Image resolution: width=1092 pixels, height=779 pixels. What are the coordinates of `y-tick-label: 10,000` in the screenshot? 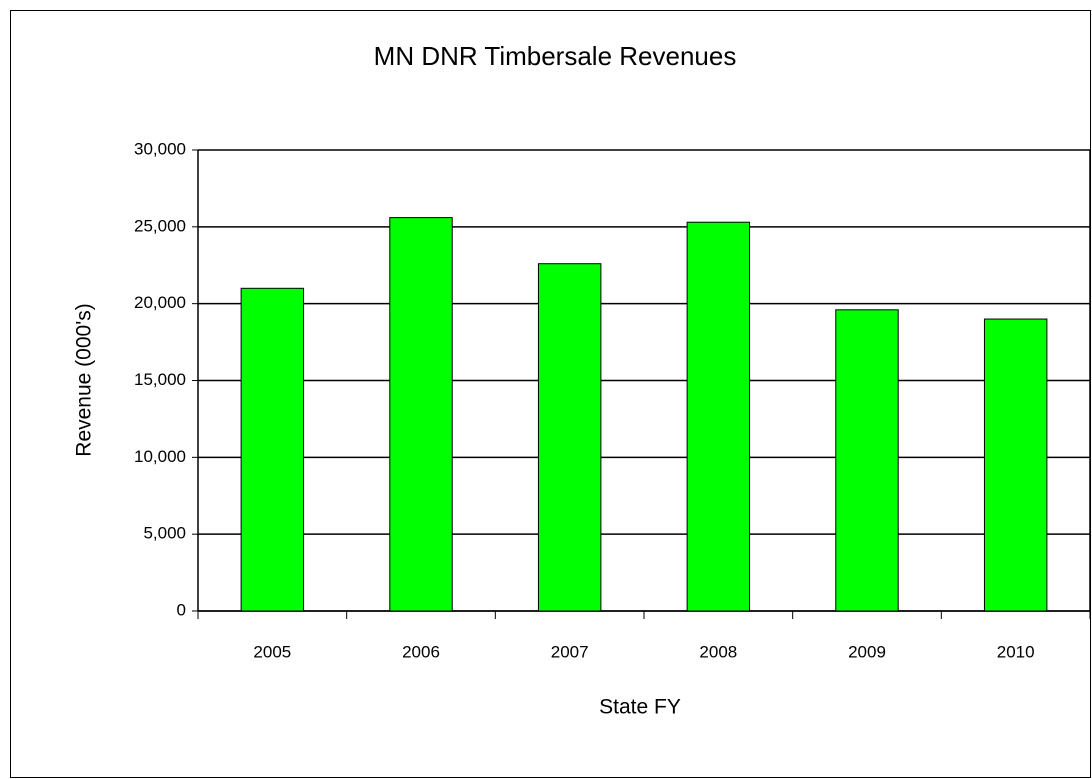 It's located at (160, 456).